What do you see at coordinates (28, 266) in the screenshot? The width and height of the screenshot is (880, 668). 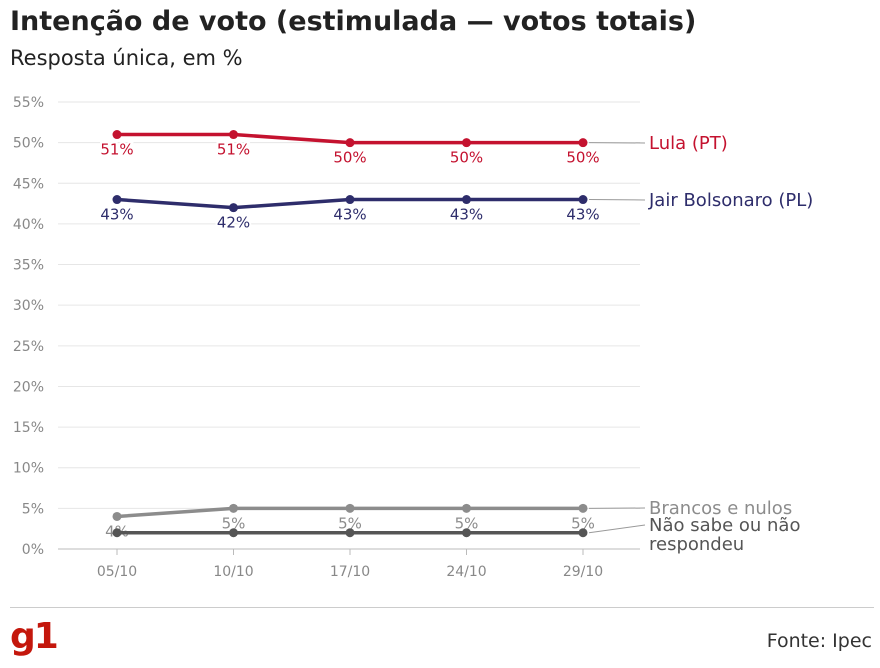 I see `y-tick-label: 35%` at bounding box center [28, 266].